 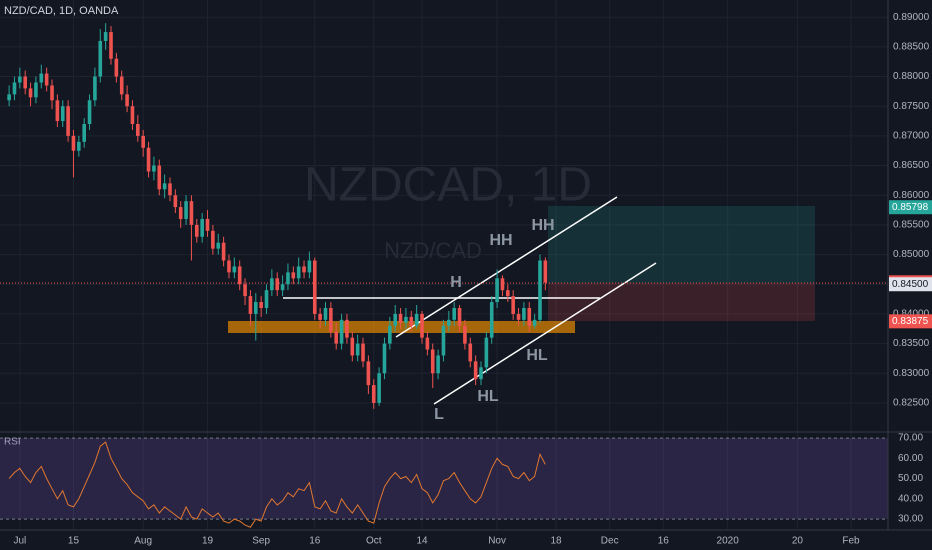 I want to click on stop-zone, so click(x=681, y=302).